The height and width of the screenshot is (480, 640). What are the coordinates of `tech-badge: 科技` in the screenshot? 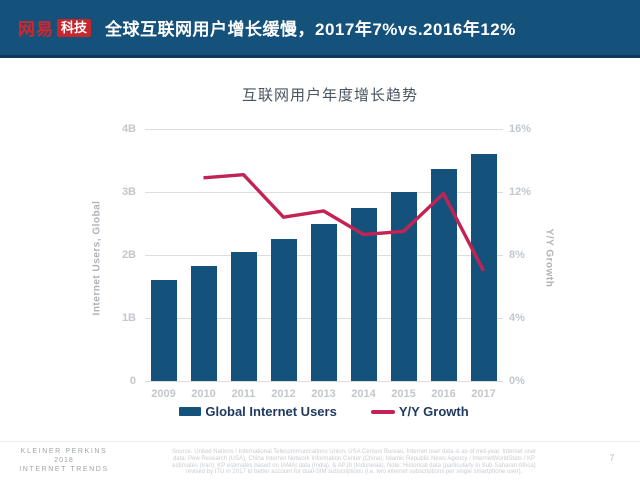 It's located at (74, 27).